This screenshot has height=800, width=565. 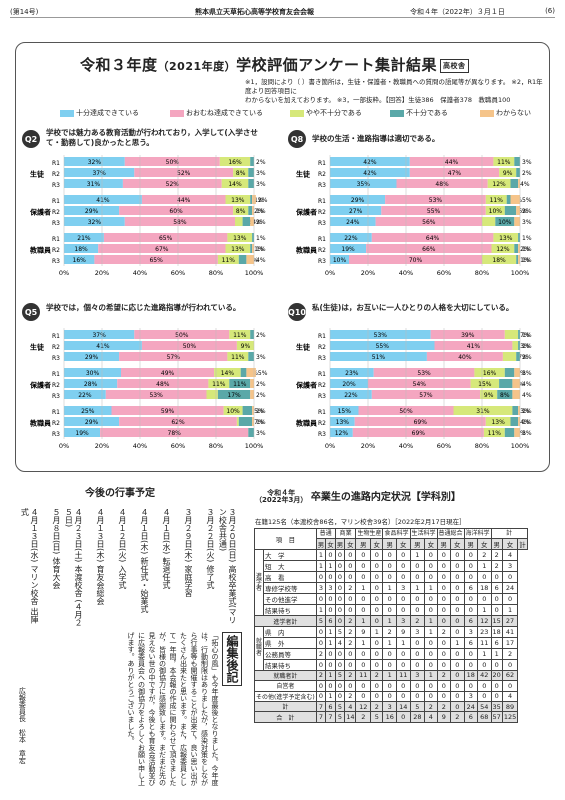 What do you see at coordinates (391, 588) in the screenshot?
I see `table-row: 専修学校等 3 3 0 2 1 0 1 3 1 1 0 0 6 18 6 24` at bounding box center [391, 588].